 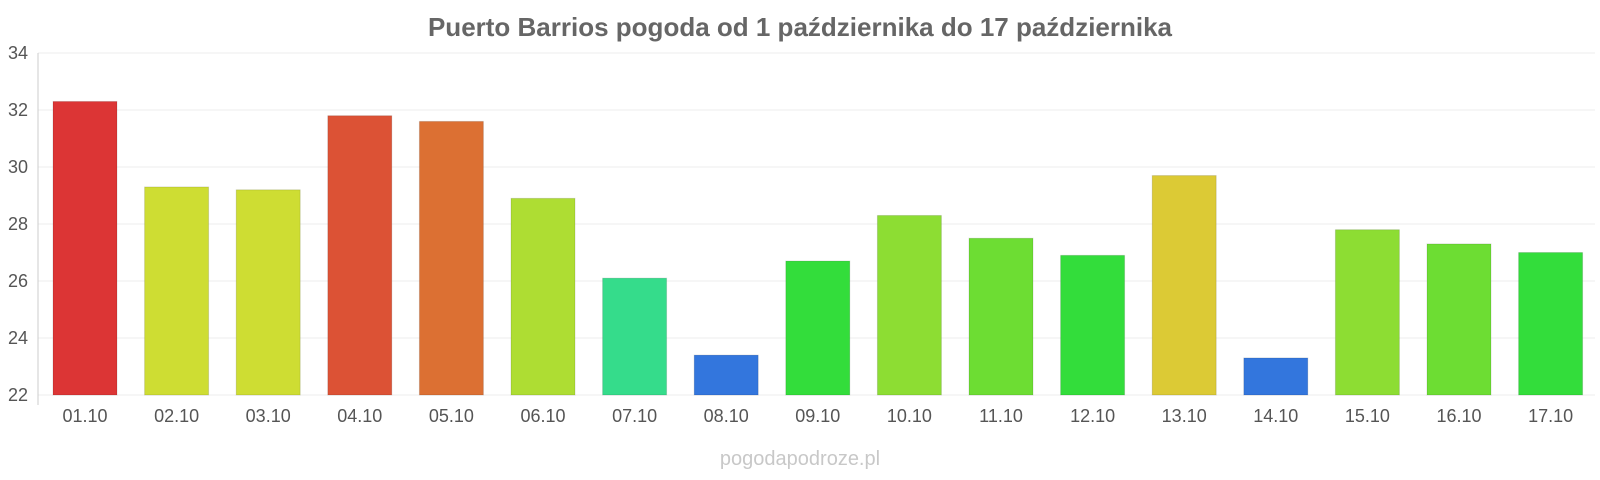 What do you see at coordinates (18, 224) in the screenshot?
I see `y-tick-label: 28` at bounding box center [18, 224].